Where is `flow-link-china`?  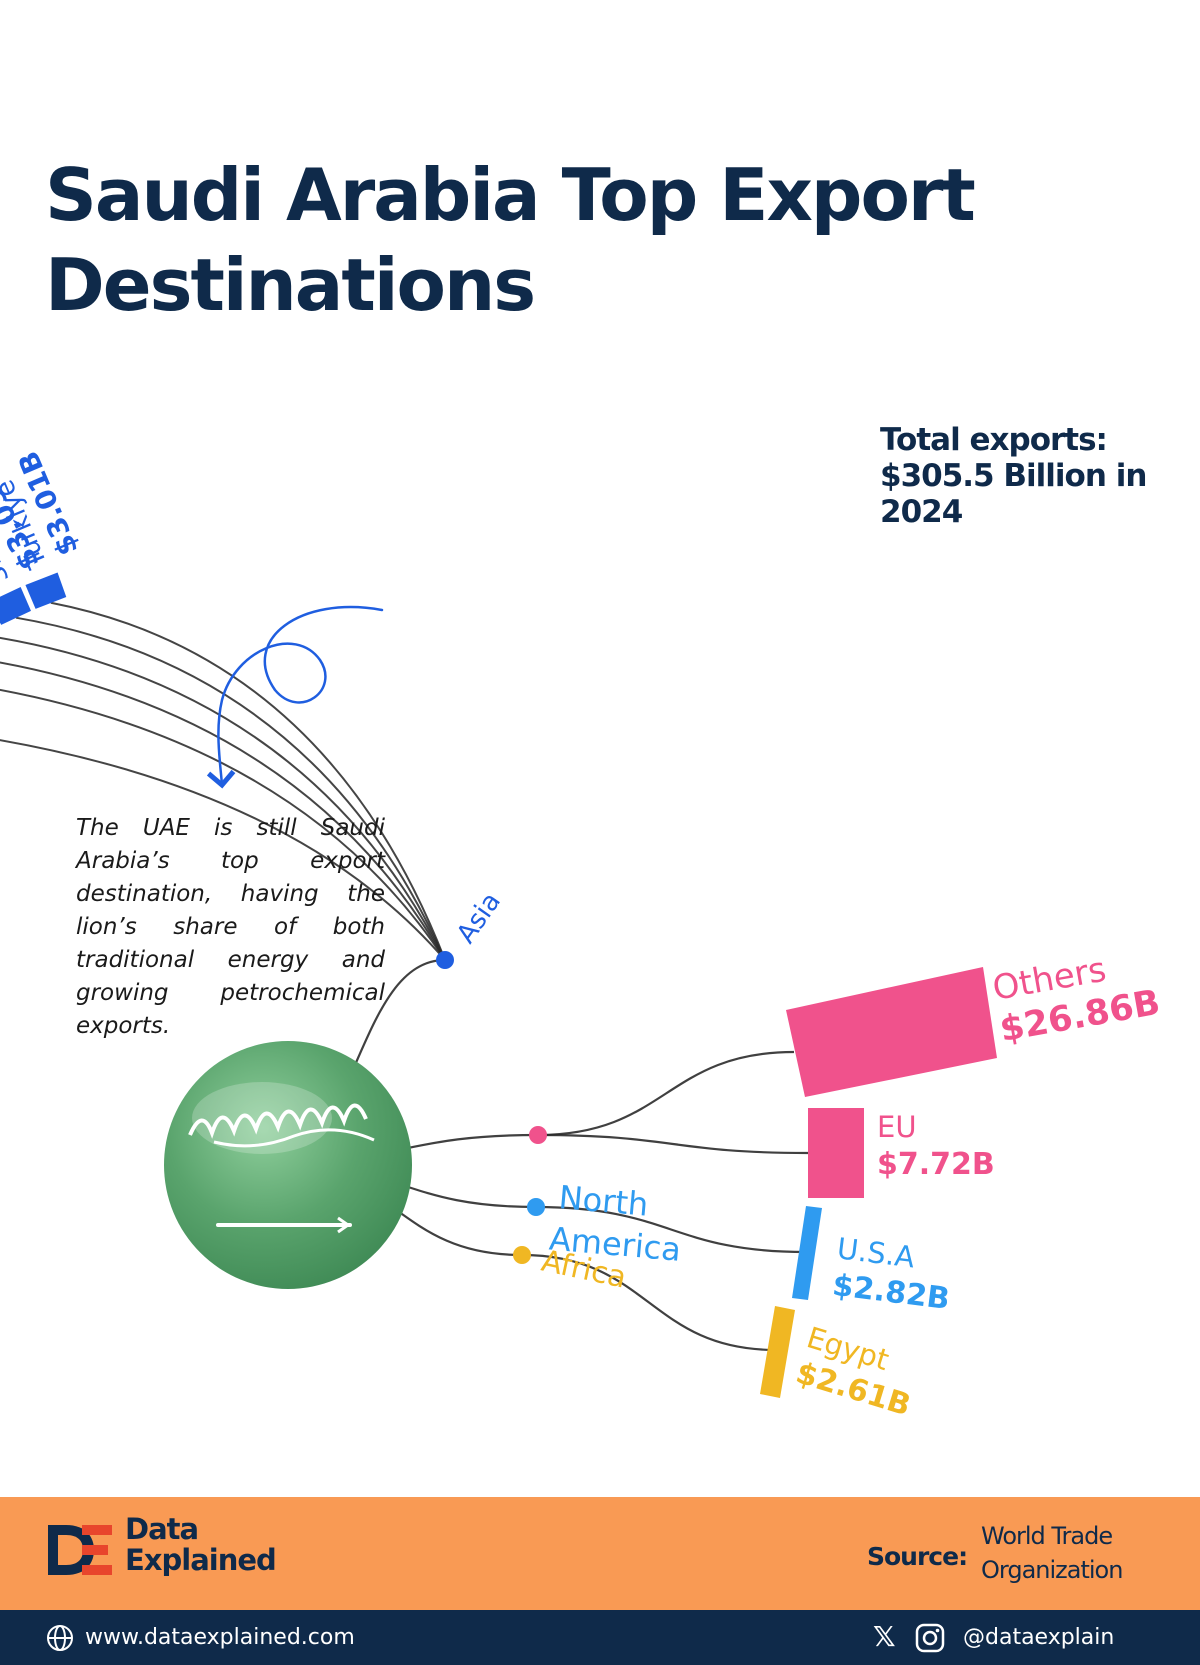
flow-link-china is located at coordinates (223, 824).